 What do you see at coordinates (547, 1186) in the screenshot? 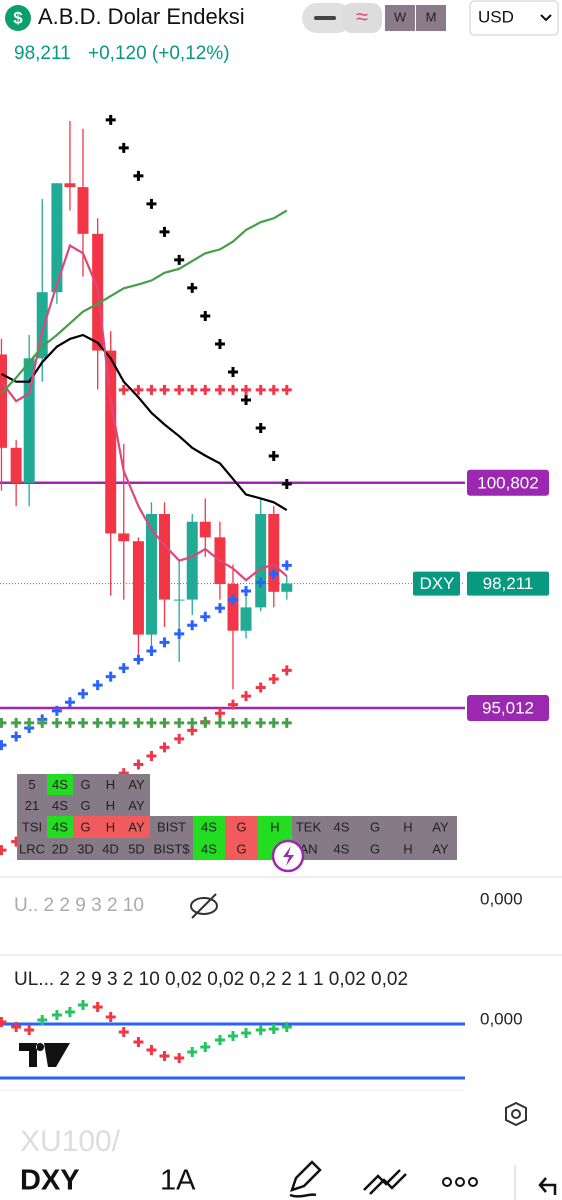
I see `back-button` at bounding box center [547, 1186].